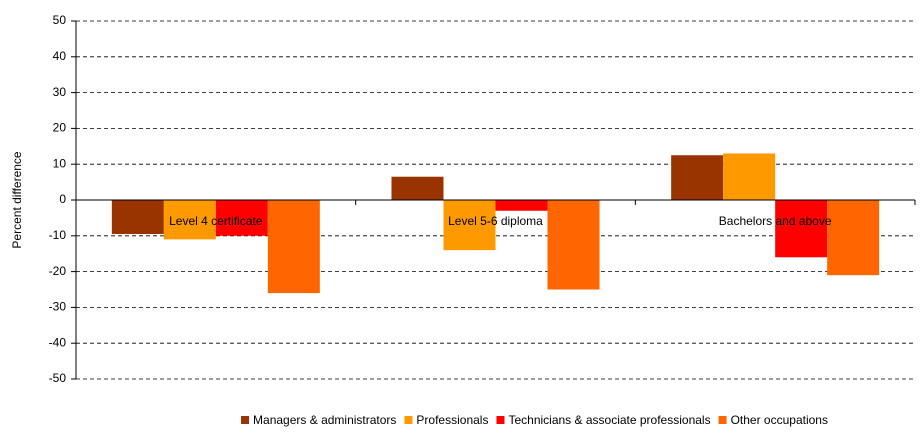  What do you see at coordinates (452, 420) in the screenshot?
I see `legend-label: Professionals` at bounding box center [452, 420].